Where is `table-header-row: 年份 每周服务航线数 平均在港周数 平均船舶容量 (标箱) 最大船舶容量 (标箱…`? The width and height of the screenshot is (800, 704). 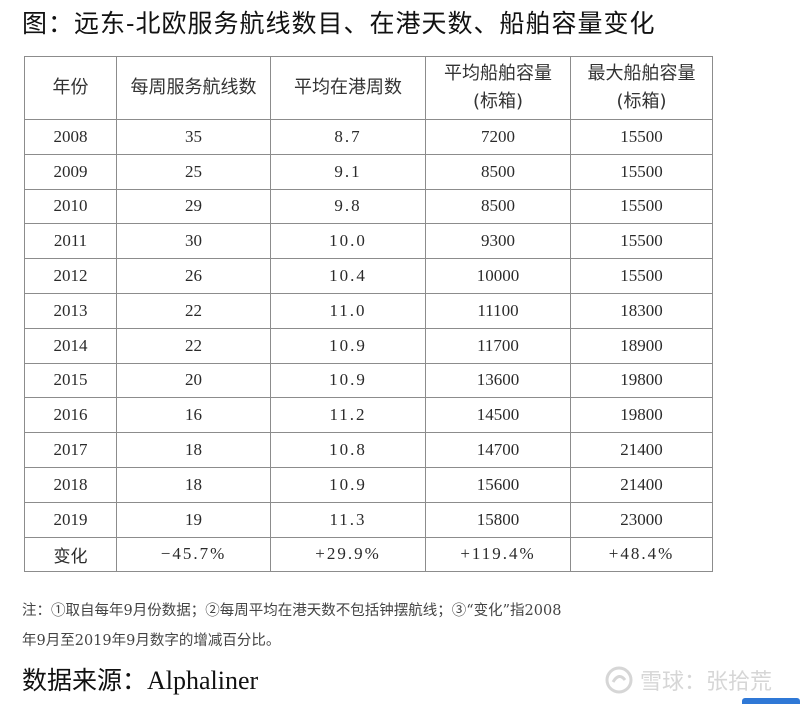 table-header-row: 年份 每周服务航线数 平均在港周数 平均船舶容量 (标箱) 最大船舶容量 (标箱… is located at coordinates (368, 88).